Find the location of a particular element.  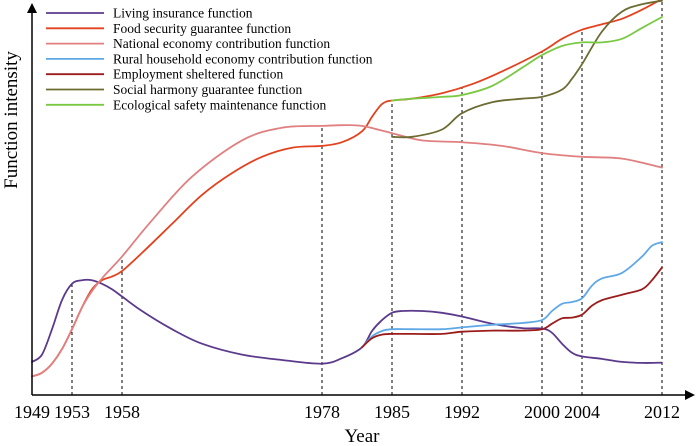

legend-label-5: Employment sheltered function is located at coordinates (198, 74).